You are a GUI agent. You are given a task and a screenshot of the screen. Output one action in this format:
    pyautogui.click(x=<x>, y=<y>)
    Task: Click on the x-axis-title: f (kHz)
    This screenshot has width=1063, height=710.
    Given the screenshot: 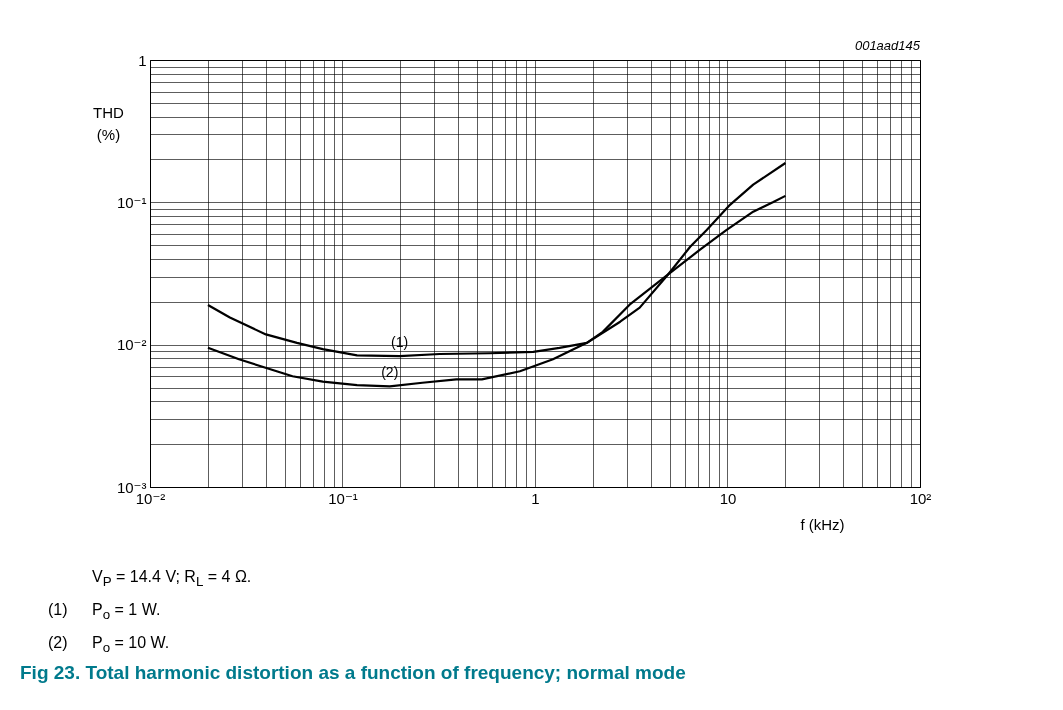 What is the action you would take?
    pyautogui.click(x=822, y=524)
    